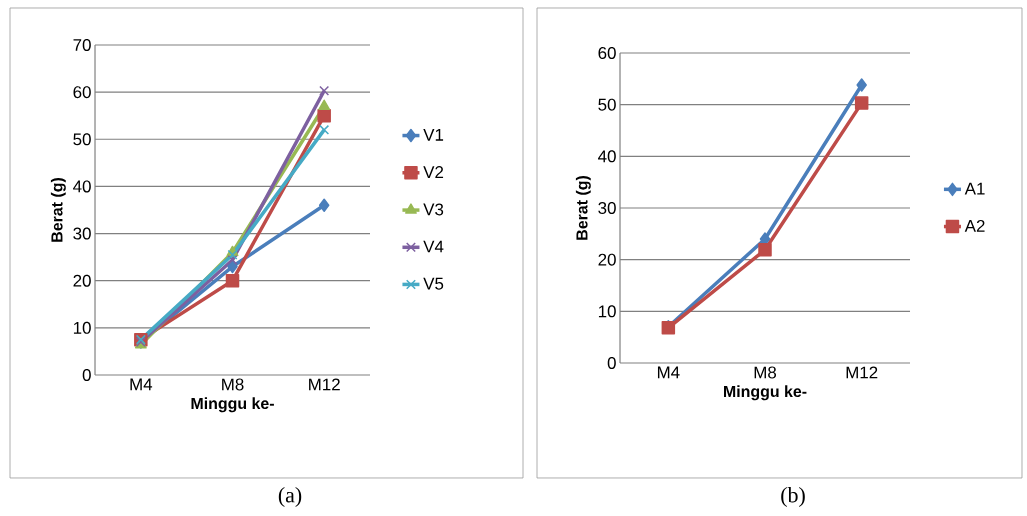  What do you see at coordinates (433, 283) in the screenshot?
I see `legend-label: V5` at bounding box center [433, 283].